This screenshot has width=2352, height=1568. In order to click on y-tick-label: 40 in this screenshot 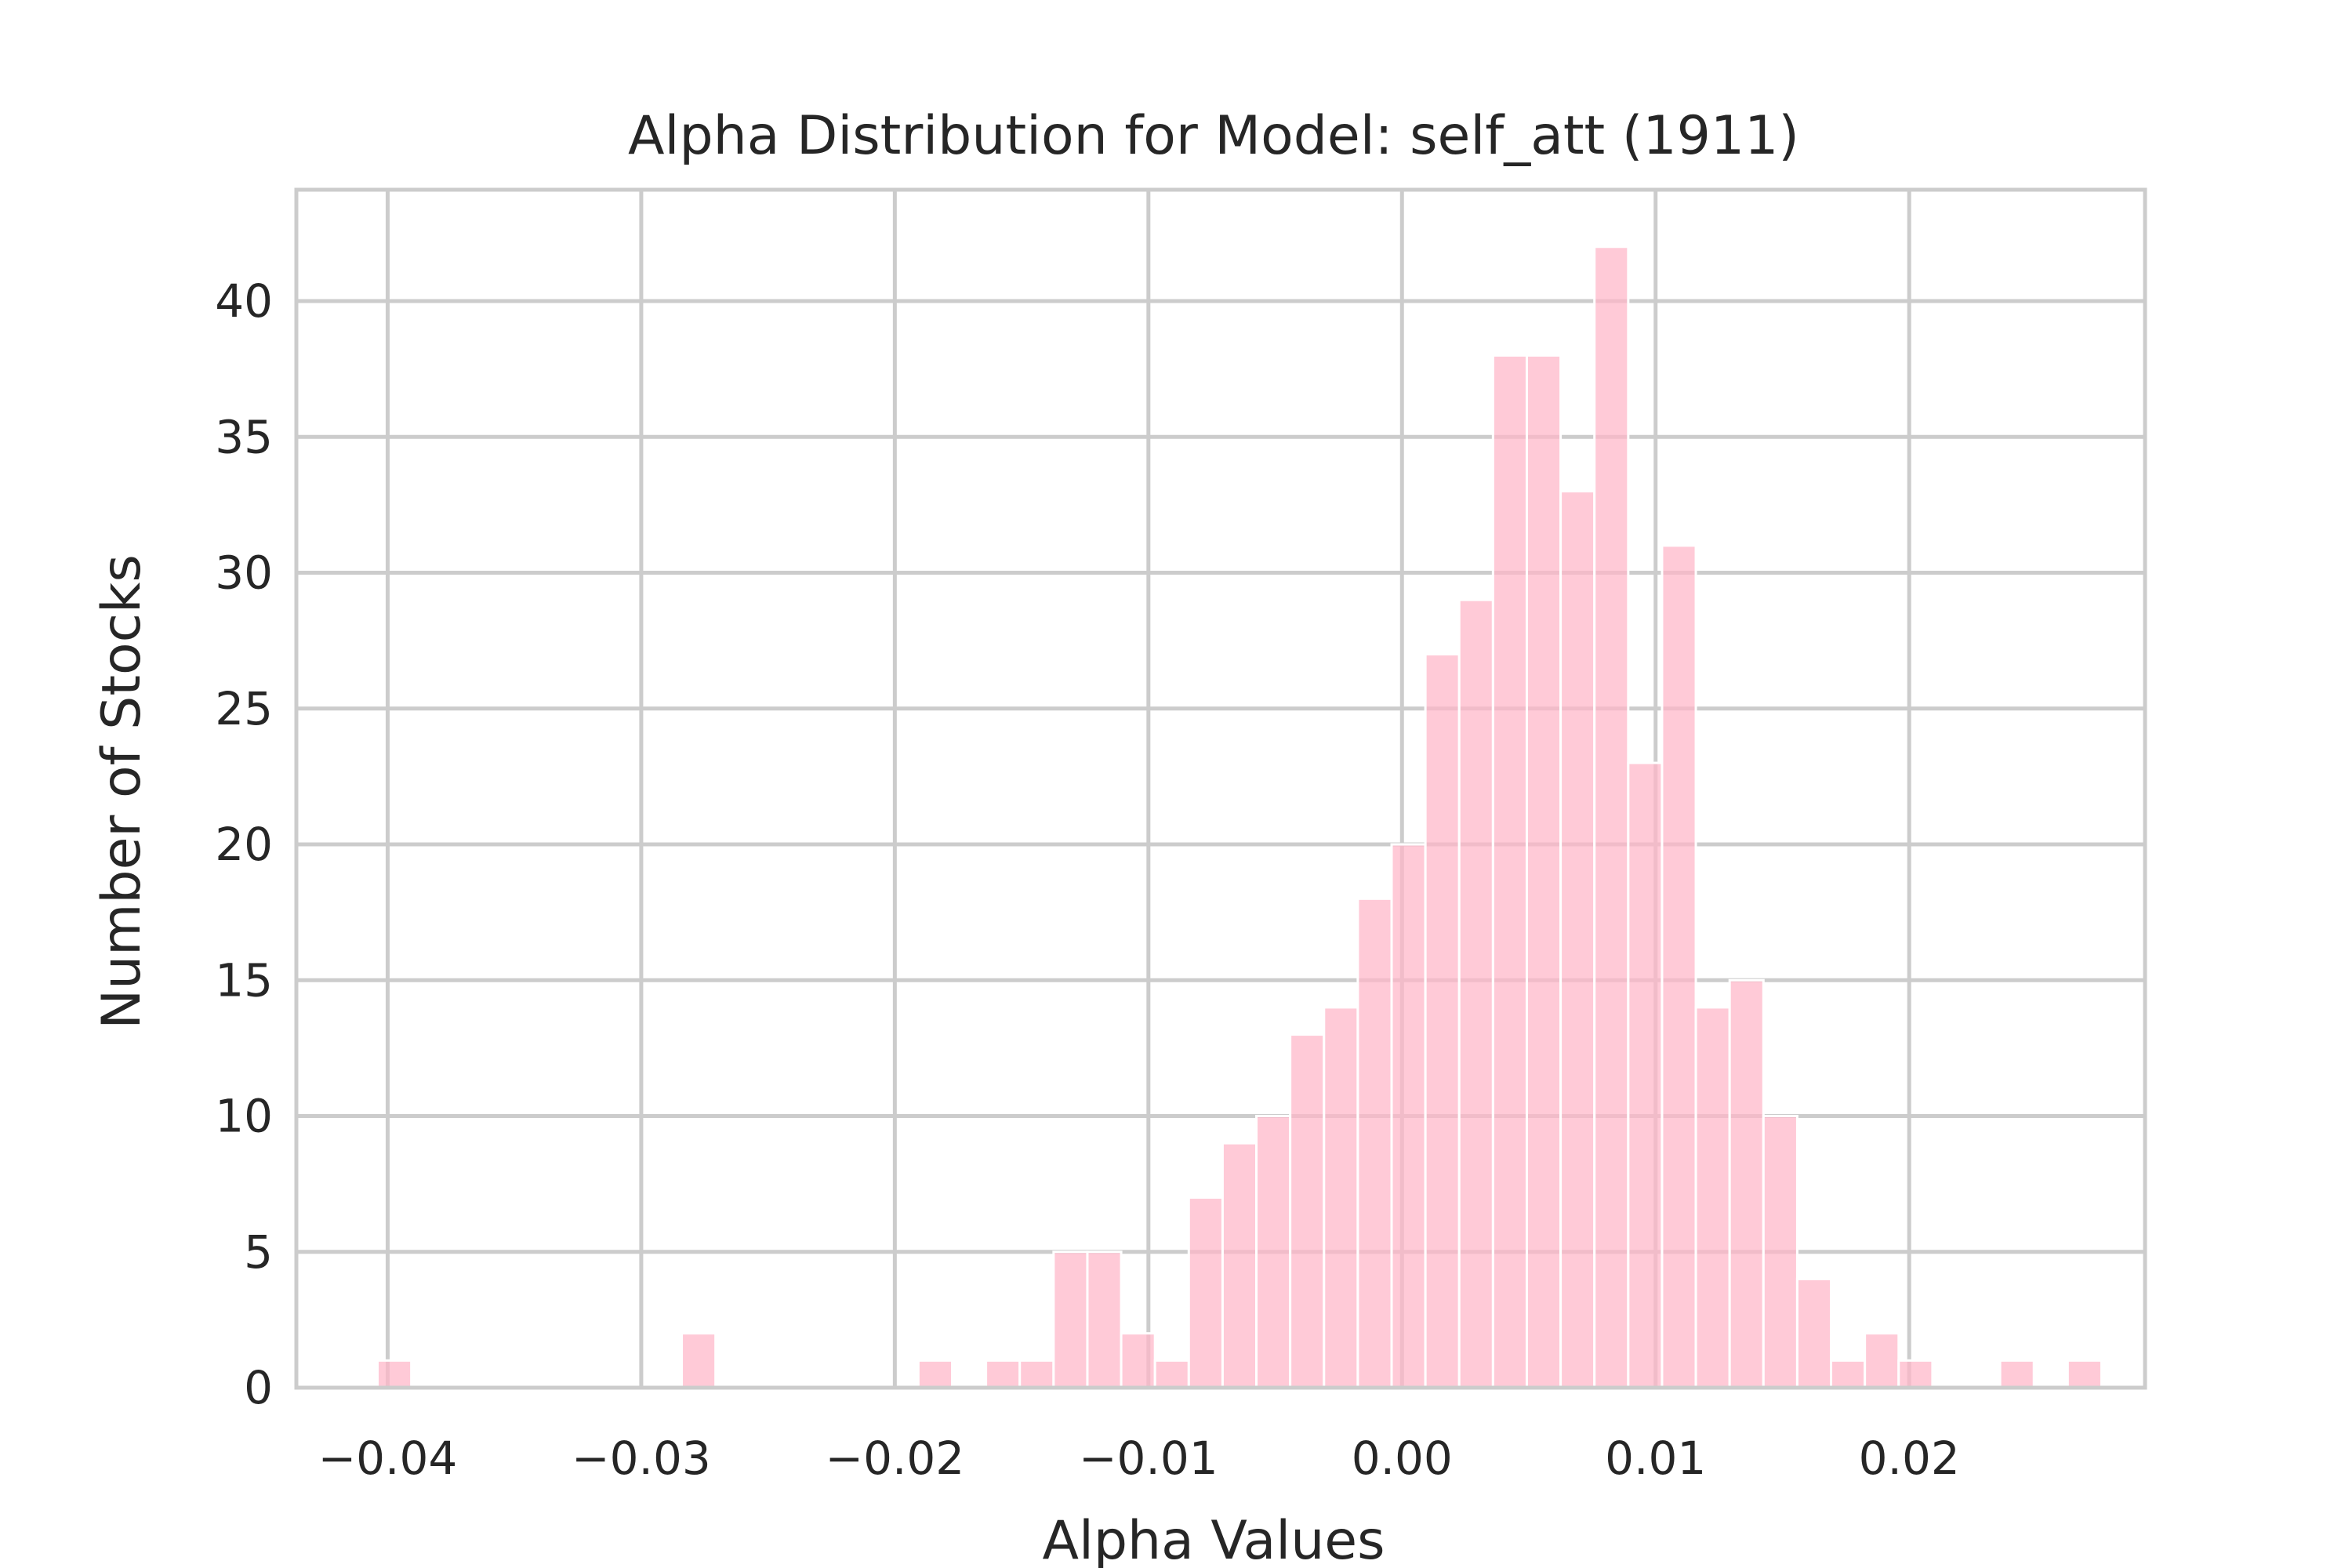, I will do `click(244, 301)`.